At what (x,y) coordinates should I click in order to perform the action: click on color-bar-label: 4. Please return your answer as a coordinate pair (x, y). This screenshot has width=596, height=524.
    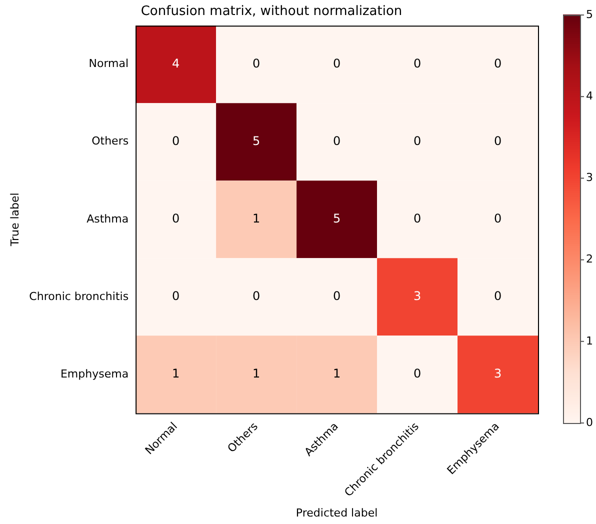
    Looking at the image, I should click on (589, 95).